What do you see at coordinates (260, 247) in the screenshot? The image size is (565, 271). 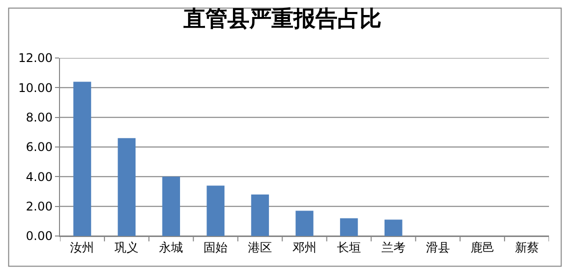 I see `x-tick-label: 港区` at bounding box center [260, 247].